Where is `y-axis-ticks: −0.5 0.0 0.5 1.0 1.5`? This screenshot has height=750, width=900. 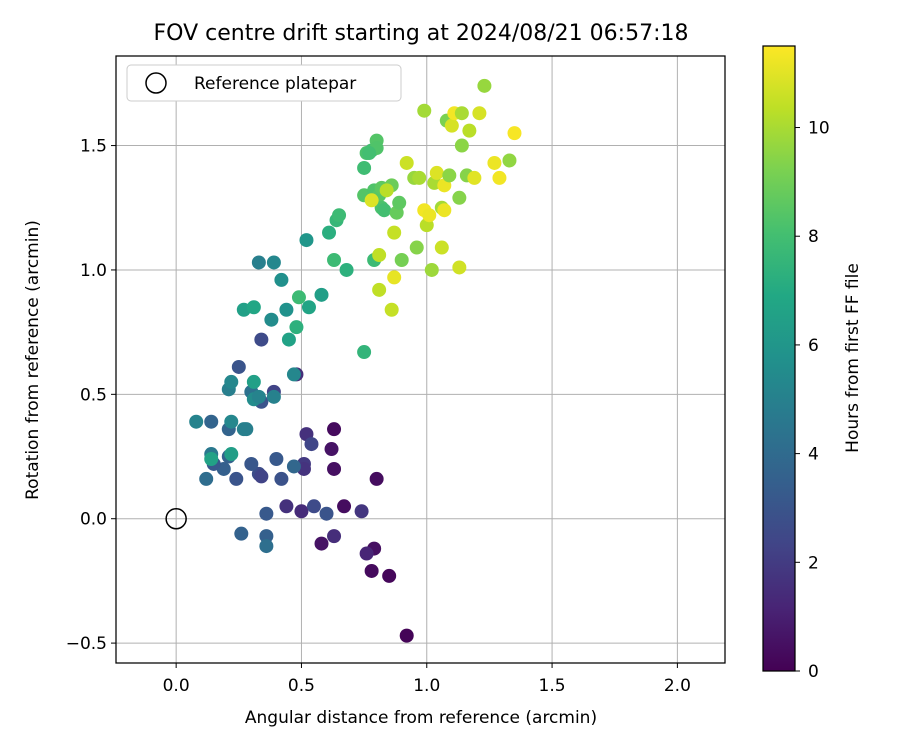
y-axis-ticks: −0.5 0.0 0.5 1.0 1.5 is located at coordinates (91, 395).